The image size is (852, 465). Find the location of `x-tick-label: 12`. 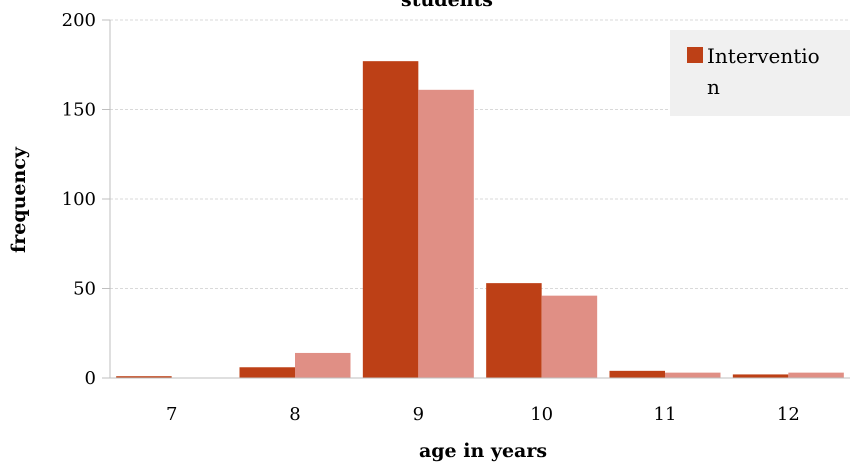

x-tick-label: 12 is located at coordinates (788, 414).